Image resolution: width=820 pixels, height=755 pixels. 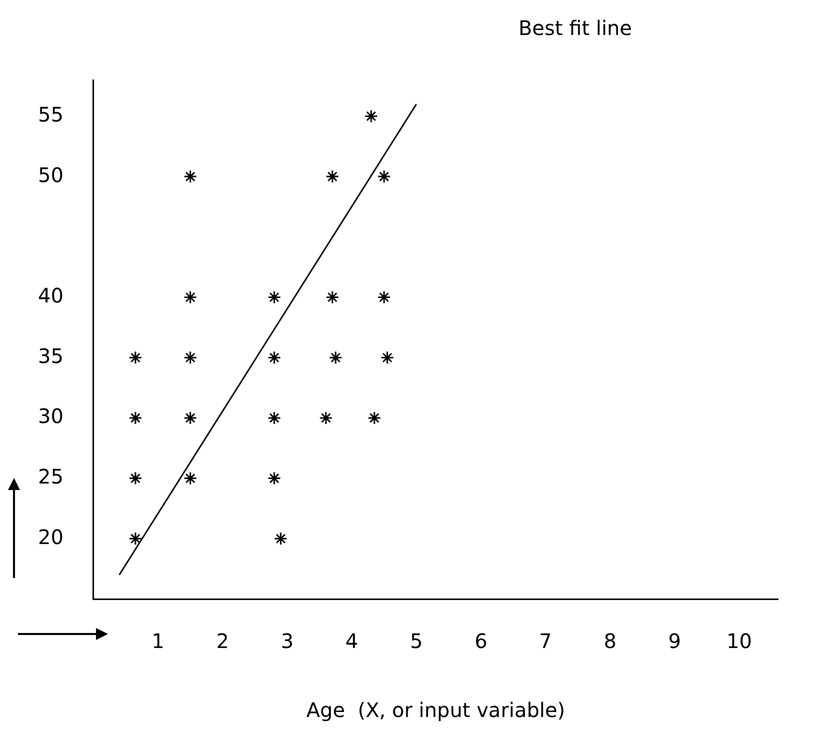 I want to click on x-tick-label: 4, so click(x=351, y=641).